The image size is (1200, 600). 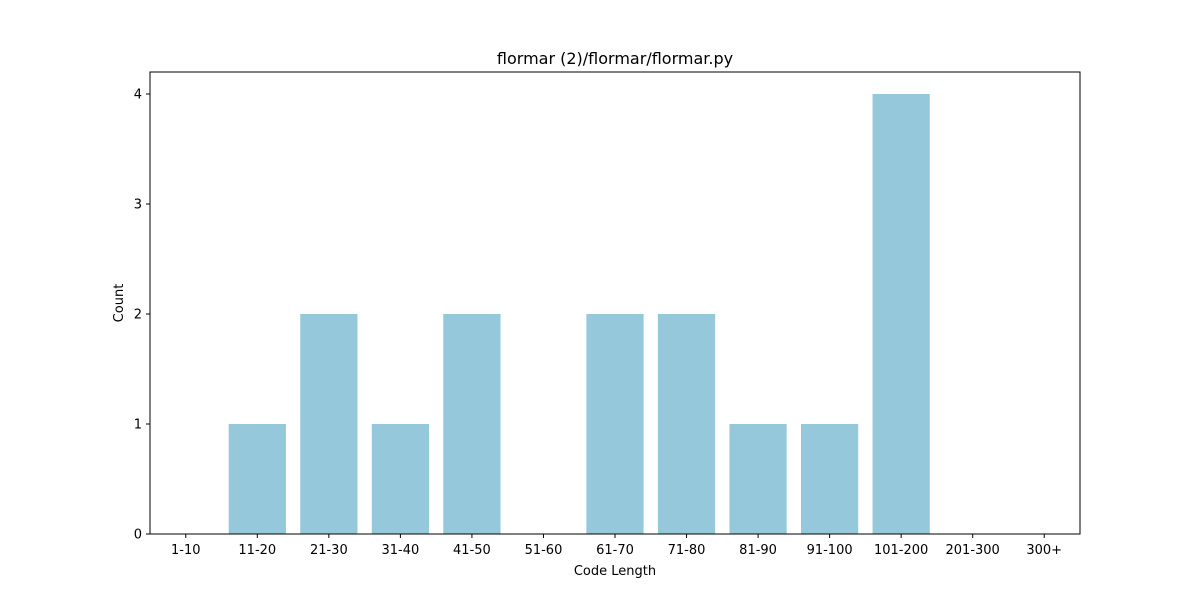 I want to click on y-tick-label: 4, so click(x=138, y=95).